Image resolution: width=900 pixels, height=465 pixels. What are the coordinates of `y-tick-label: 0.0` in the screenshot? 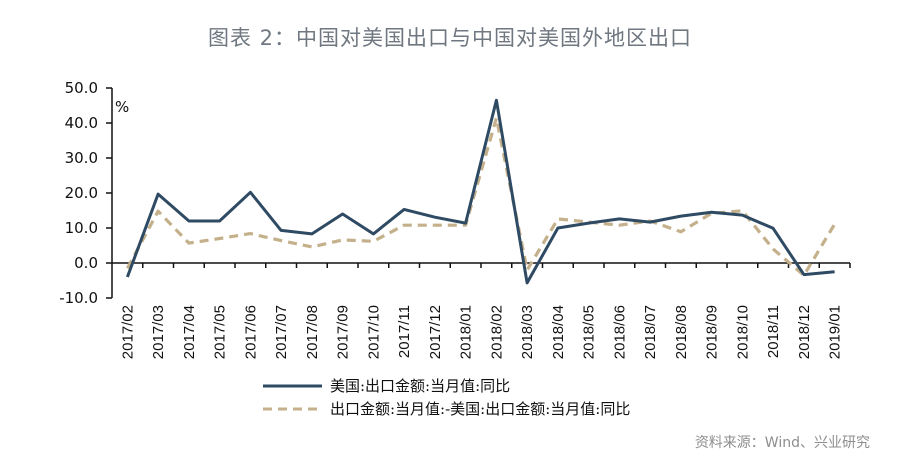 It's located at (86, 263).